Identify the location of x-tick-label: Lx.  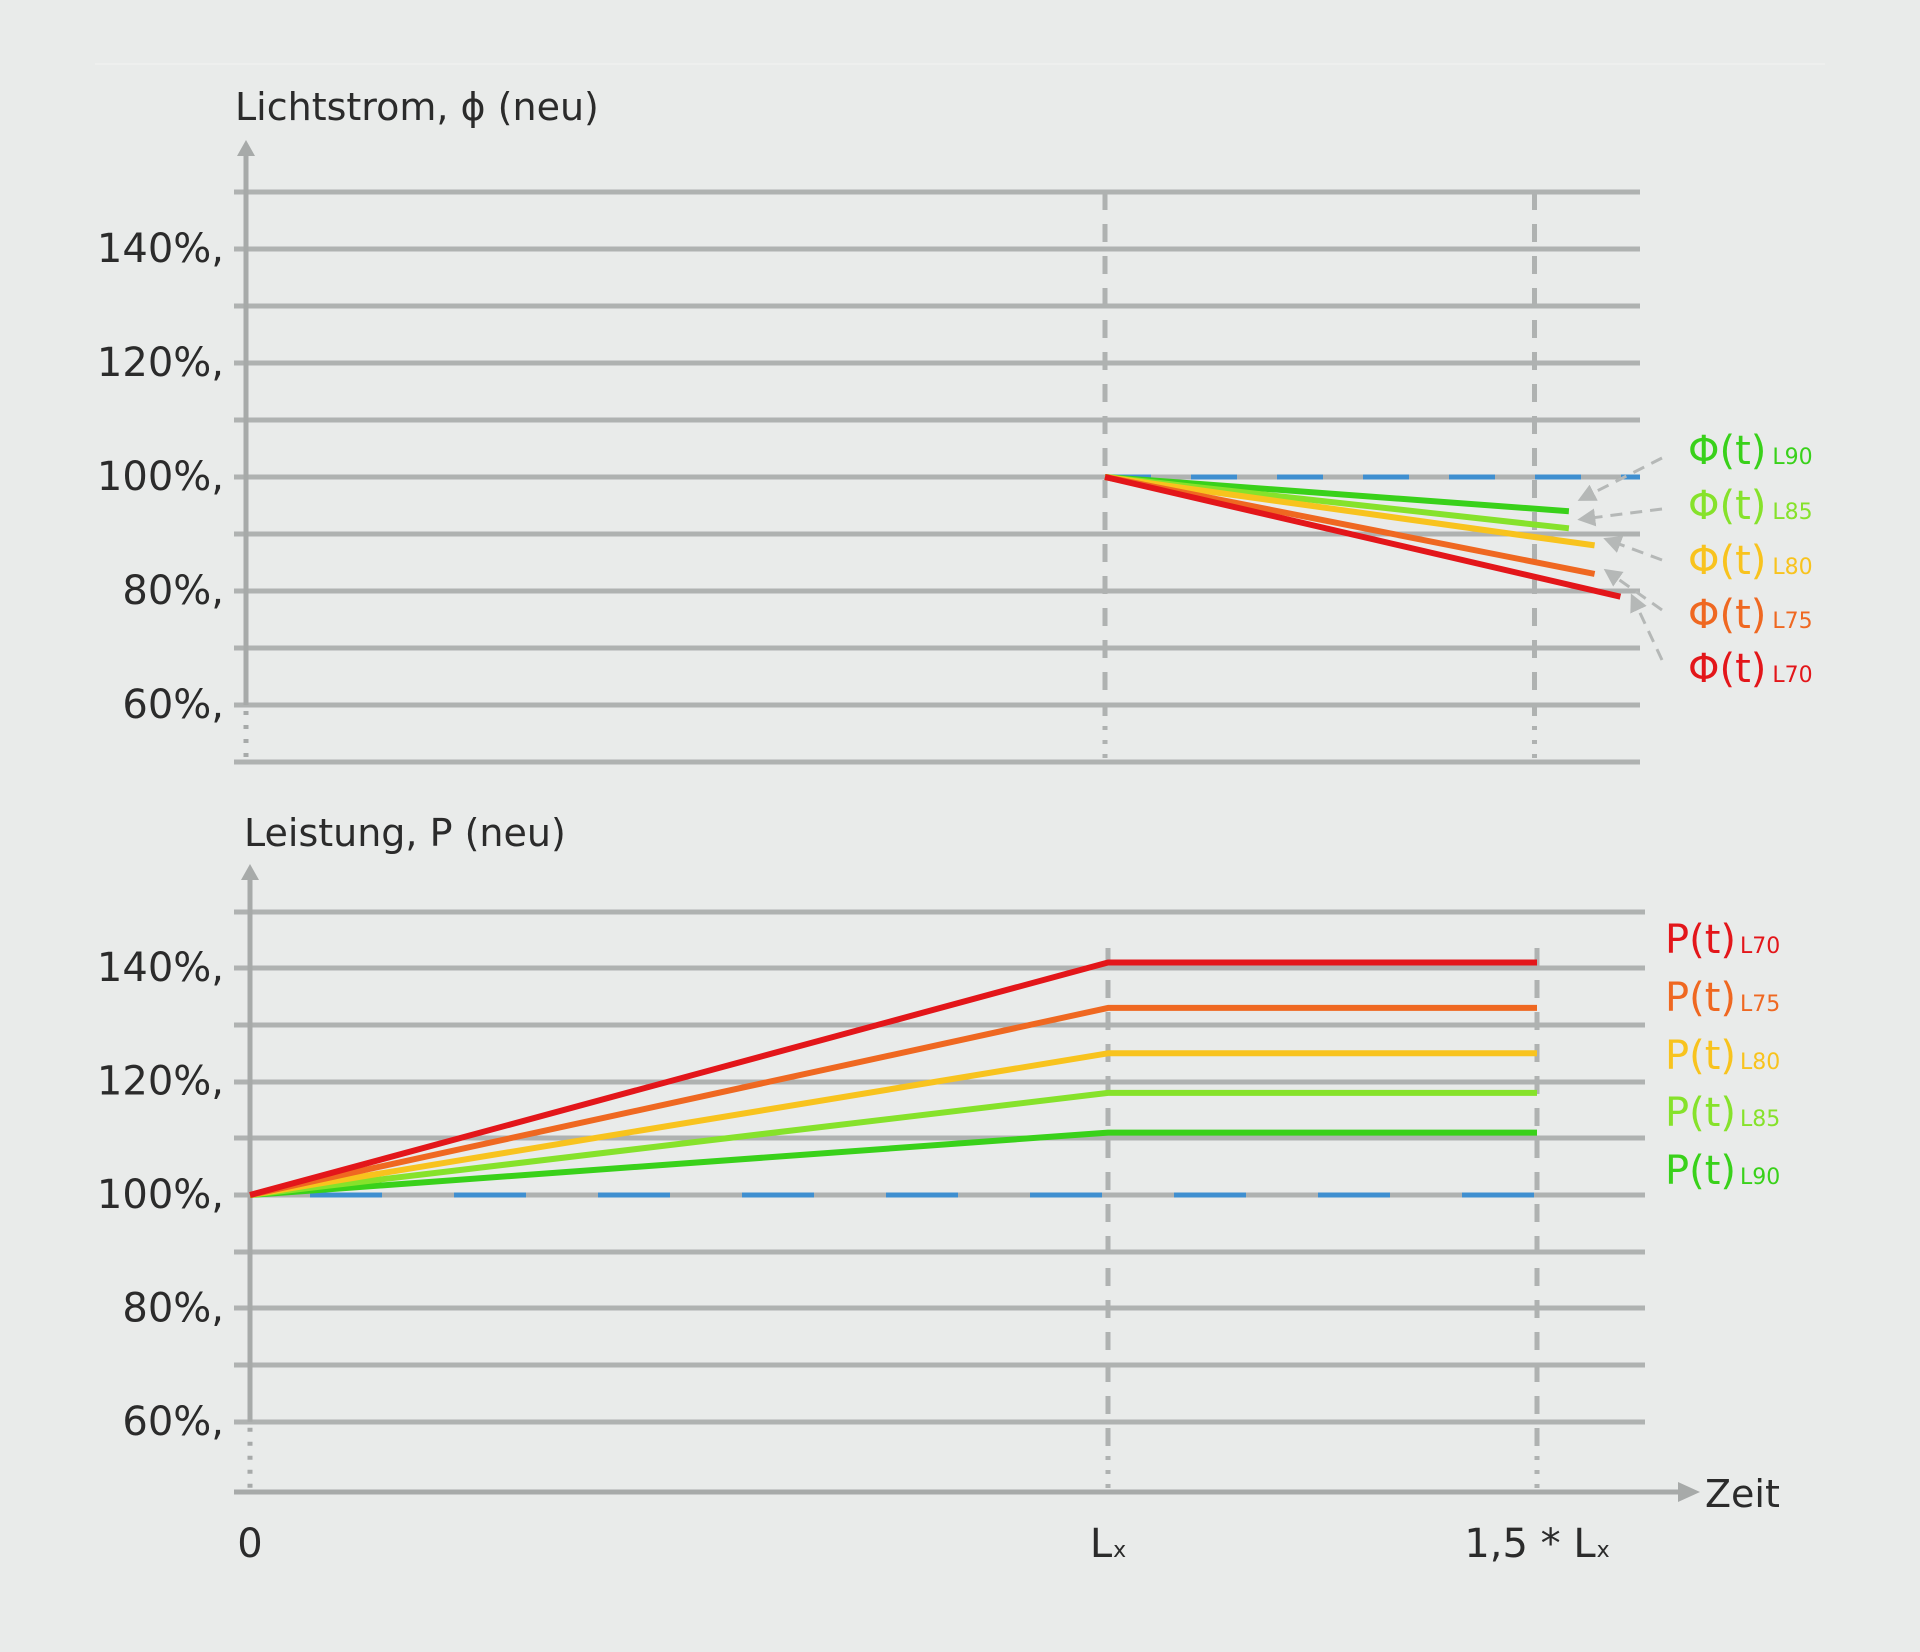
(1108, 1544).